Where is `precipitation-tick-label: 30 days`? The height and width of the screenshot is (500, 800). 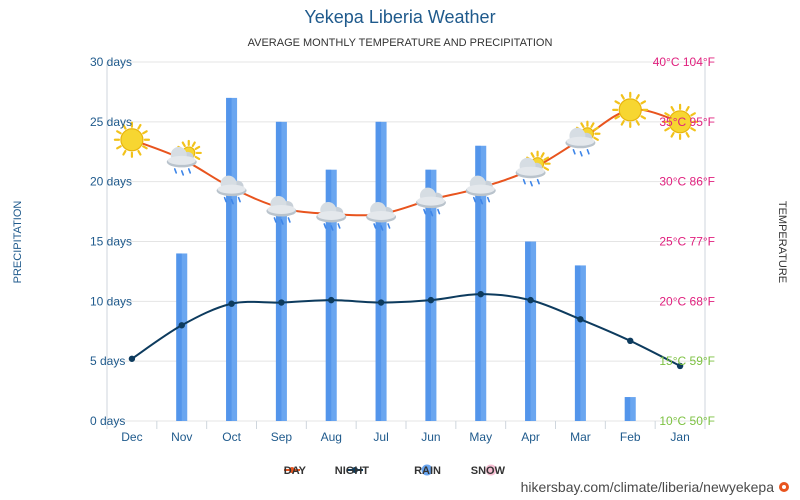
precipitation-tick-label: 30 days is located at coordinates (111, 62).